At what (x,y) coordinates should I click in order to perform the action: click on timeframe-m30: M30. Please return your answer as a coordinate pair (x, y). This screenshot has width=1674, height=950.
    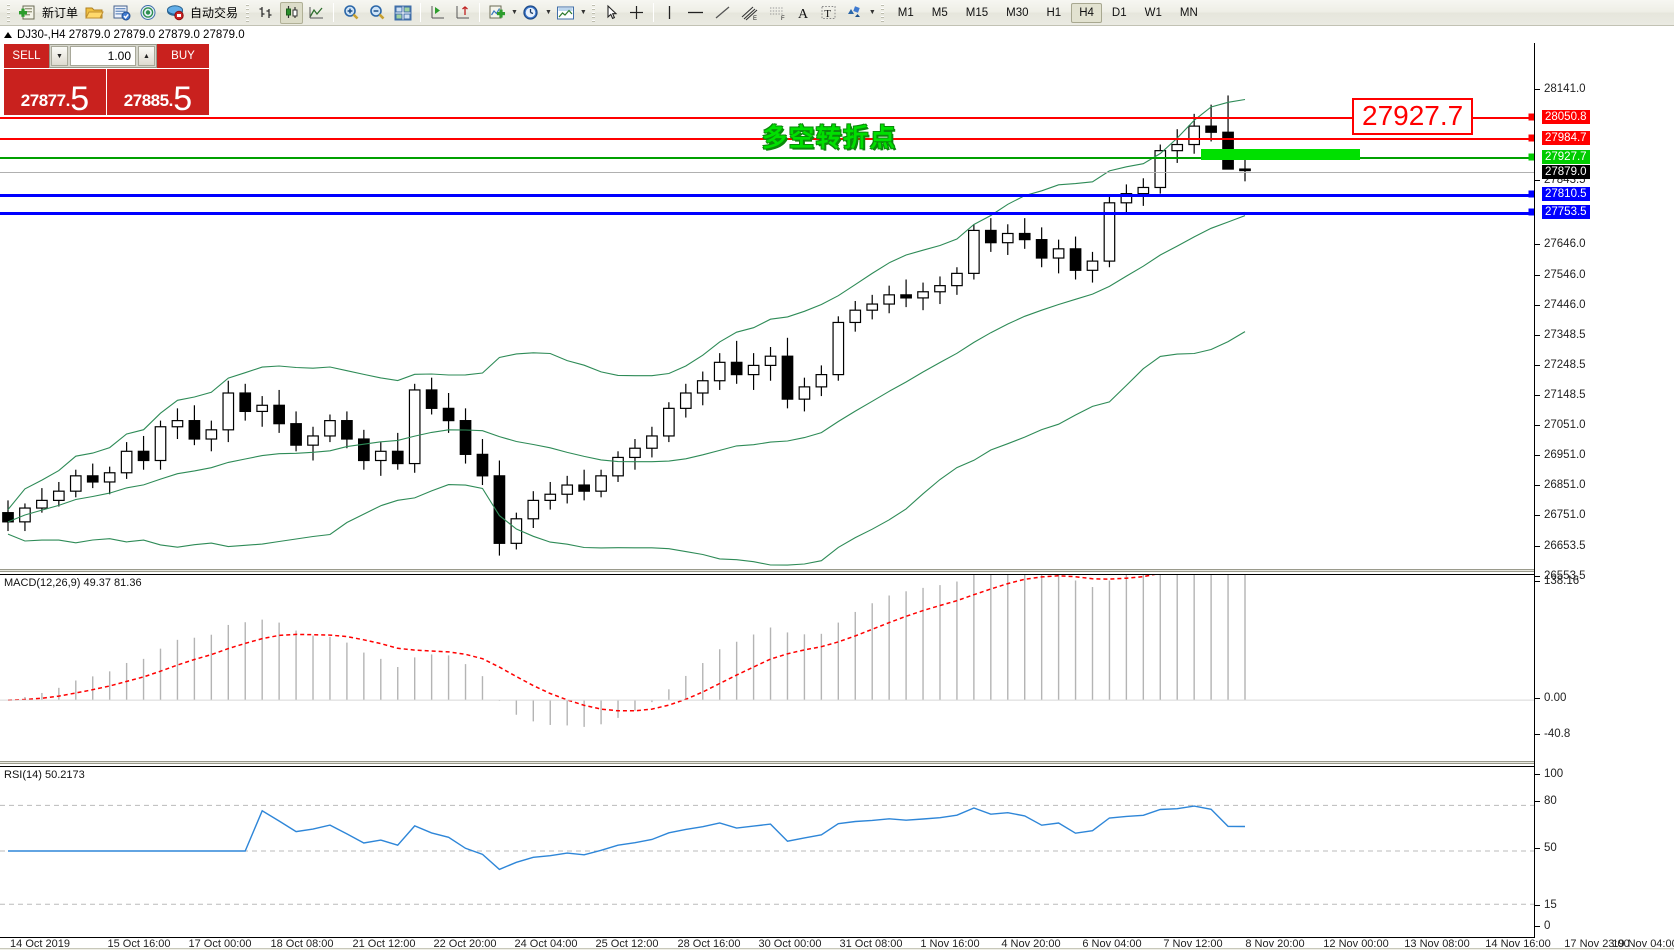
    Looking at the image, I should click on (1017, 12).